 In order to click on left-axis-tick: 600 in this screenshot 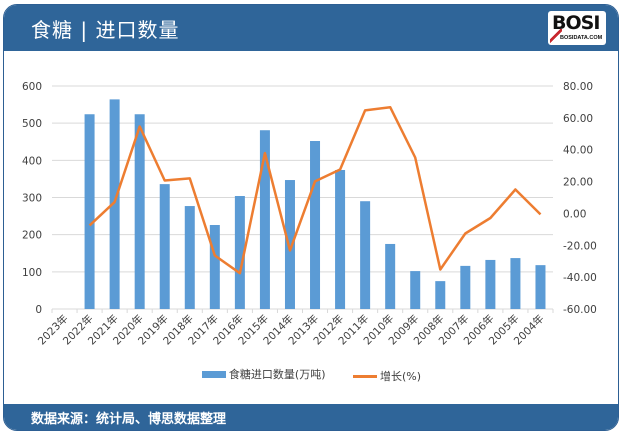, I will do `click(32, 87)`.